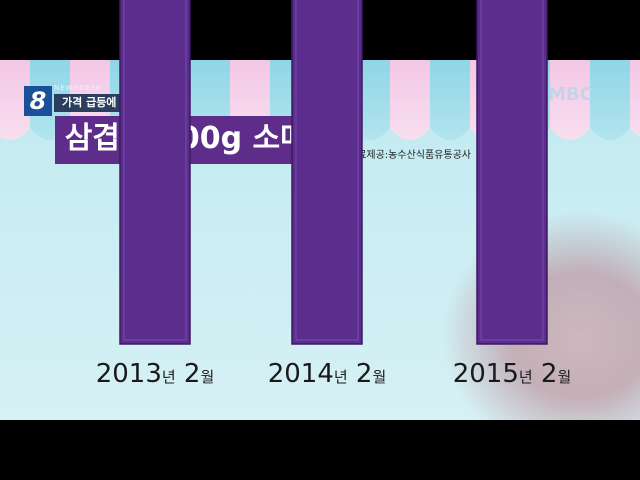  What do you see at coordinates (155, 374) in the screenshot?
I see `category-label: 2013년 2월` at bounding box center [155, 374].